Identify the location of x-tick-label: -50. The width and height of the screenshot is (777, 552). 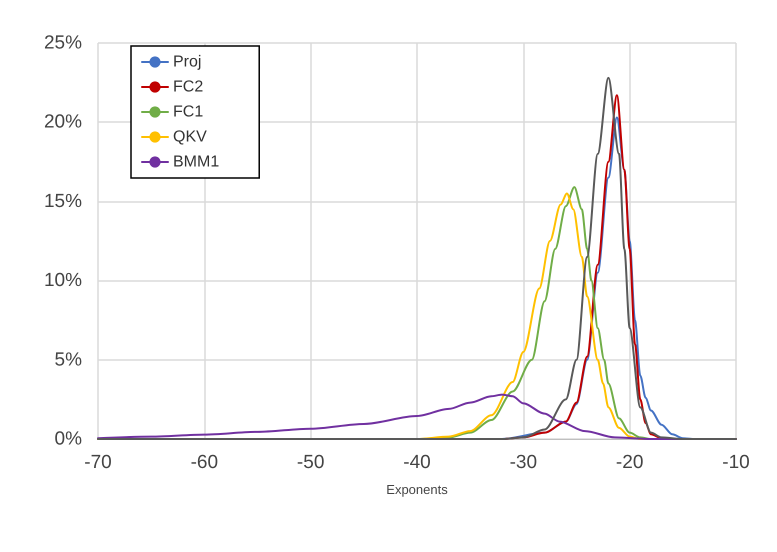
(310, 462).